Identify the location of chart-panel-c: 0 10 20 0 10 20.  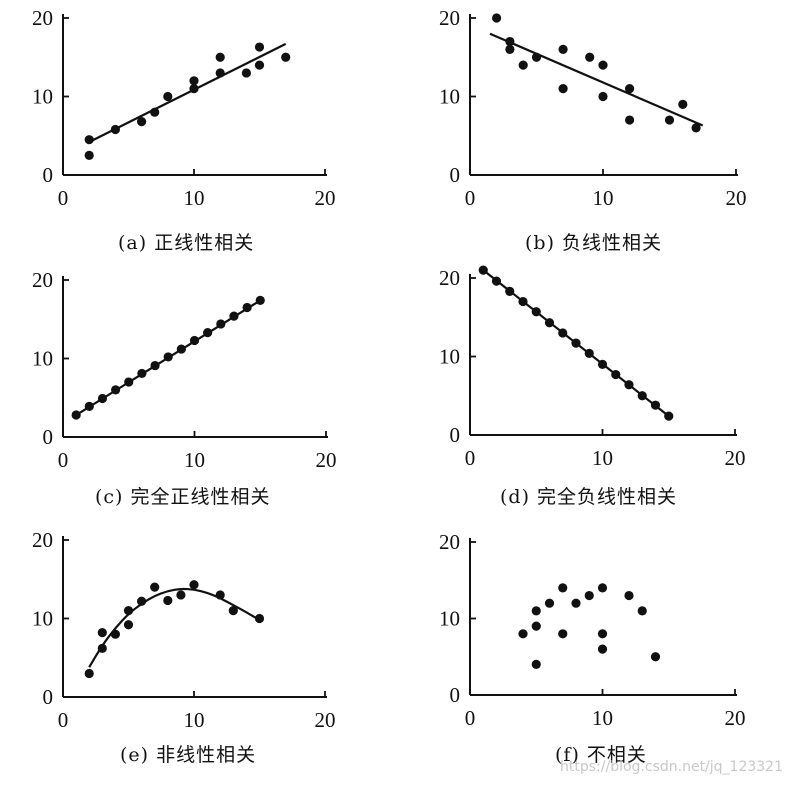
(180, 387).